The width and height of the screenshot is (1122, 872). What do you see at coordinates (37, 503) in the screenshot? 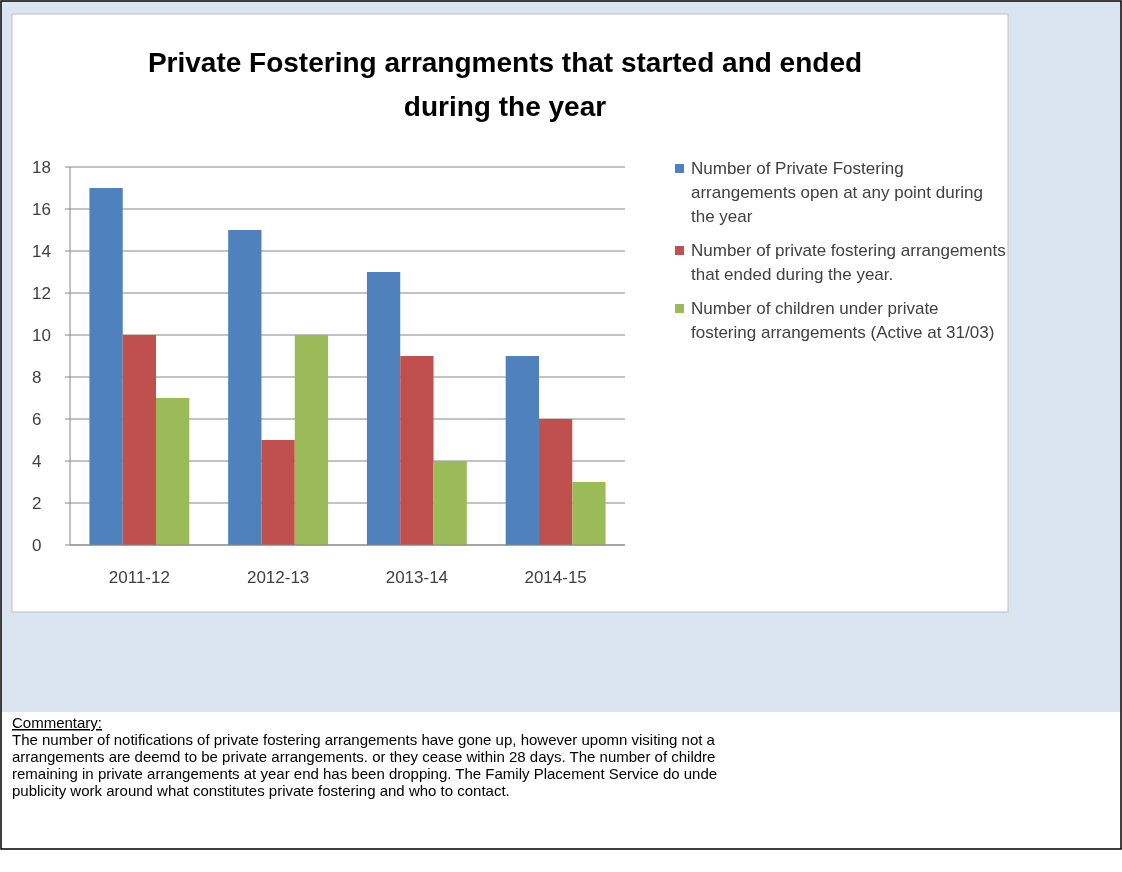
I see `y-tick-label: 2` at bounding box center [37, 503].